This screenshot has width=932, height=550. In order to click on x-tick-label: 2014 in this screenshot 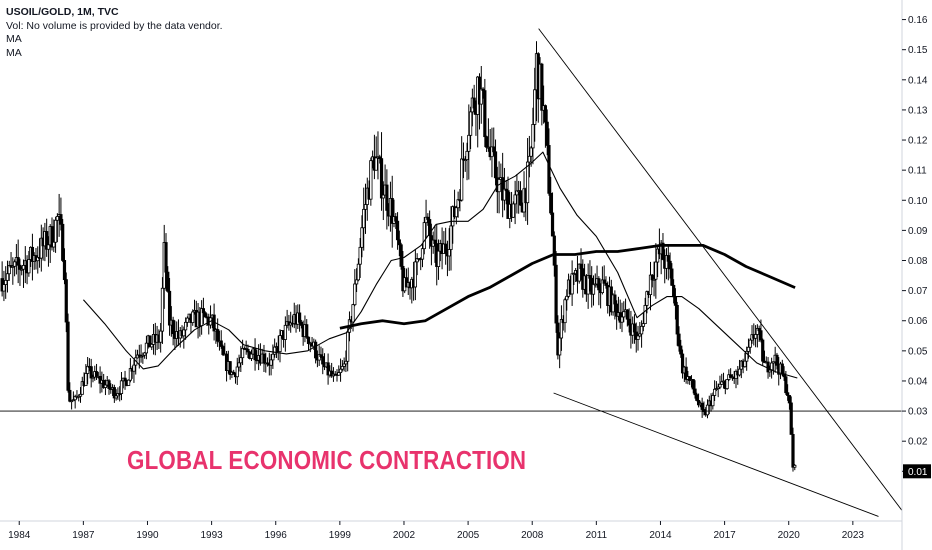, I will do `click(660, 535)`.